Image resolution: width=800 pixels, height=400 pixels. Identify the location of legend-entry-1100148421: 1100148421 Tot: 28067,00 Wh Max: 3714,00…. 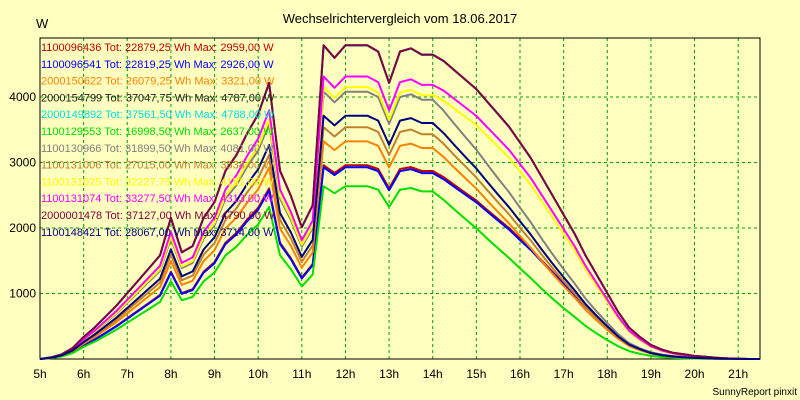
(157, 233).